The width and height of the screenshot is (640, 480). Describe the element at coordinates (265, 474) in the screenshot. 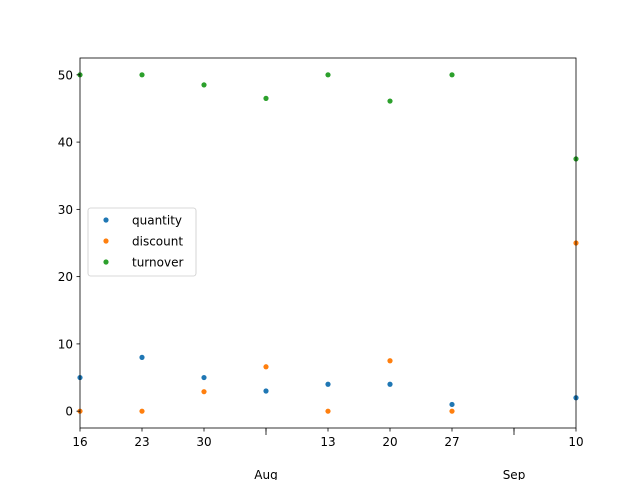

I see `x-major-tick-label-0: Aug` at that location.